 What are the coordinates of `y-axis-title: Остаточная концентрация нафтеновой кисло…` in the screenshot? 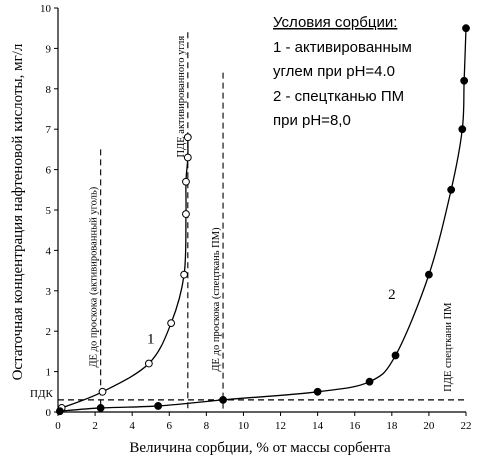 It's located at (18, 211).